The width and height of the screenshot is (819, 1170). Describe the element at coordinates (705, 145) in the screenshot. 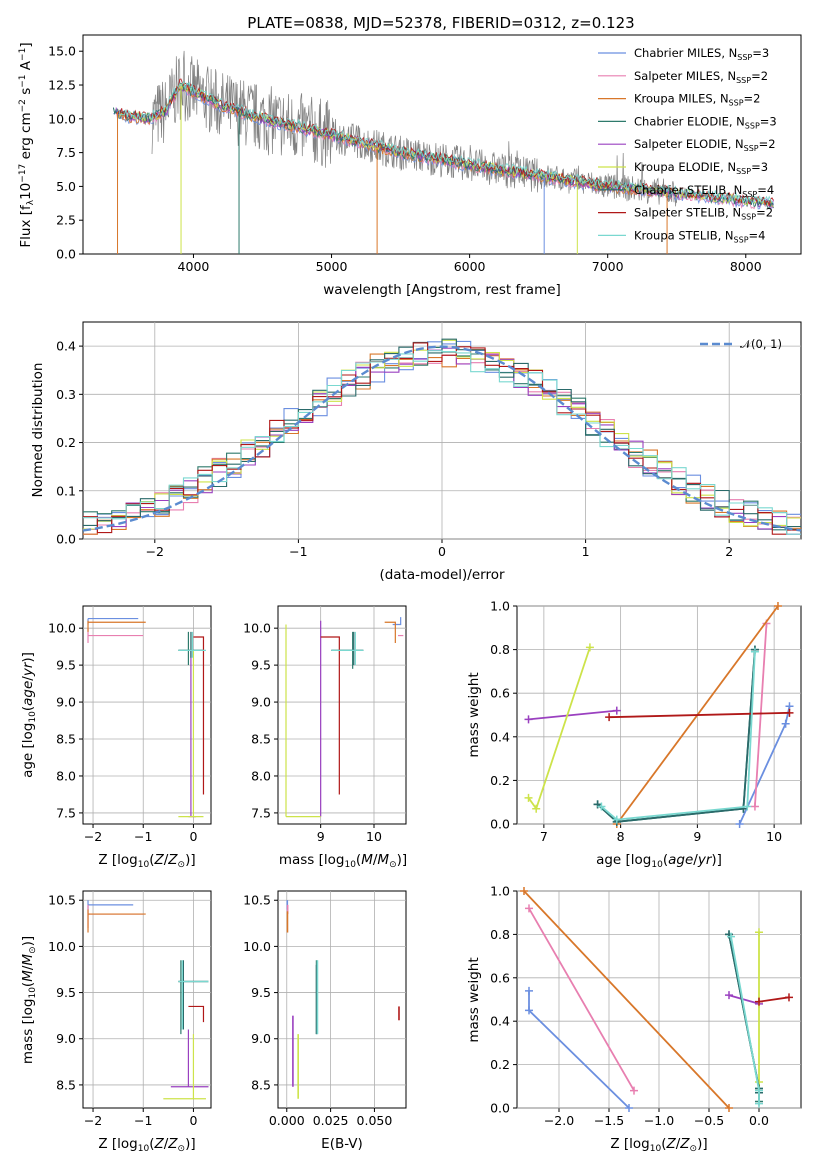

I see `legend-label: Salpeter ELODIE, NSSP=2` at that location.